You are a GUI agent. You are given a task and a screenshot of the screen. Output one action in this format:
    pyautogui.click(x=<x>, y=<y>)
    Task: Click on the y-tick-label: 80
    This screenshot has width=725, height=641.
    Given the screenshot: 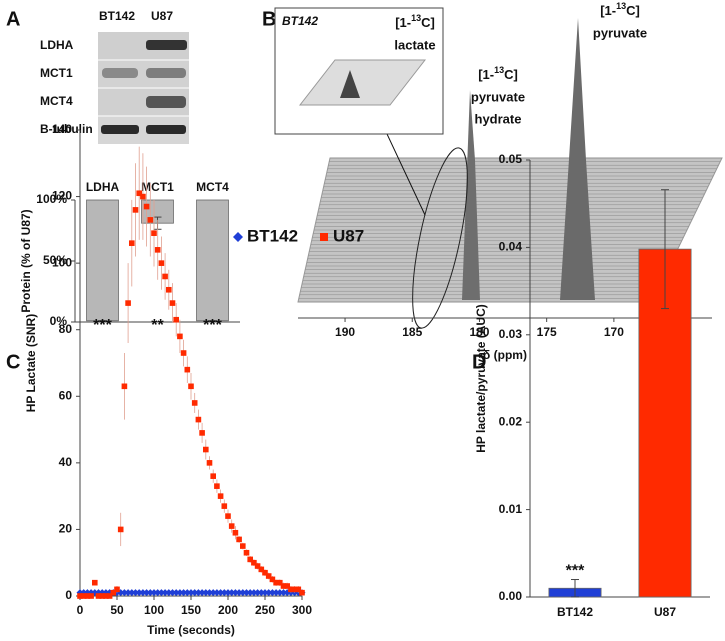 What is the action you would take?
    pyautogui.click(x=66, y=329)
    